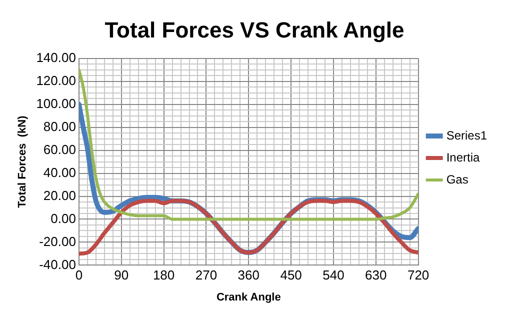 This screenshot has height=320, width=515. Describe the element at coordinates (121, 275) in the screenshot. I see `x-tick-label: 90` at that location.